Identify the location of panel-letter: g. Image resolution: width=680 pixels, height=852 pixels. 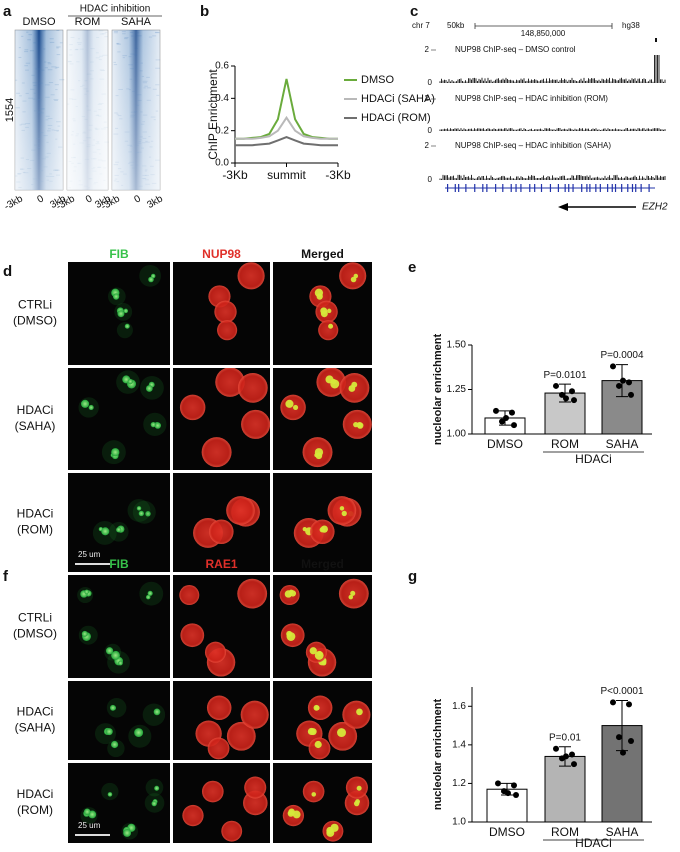
(412, 576).